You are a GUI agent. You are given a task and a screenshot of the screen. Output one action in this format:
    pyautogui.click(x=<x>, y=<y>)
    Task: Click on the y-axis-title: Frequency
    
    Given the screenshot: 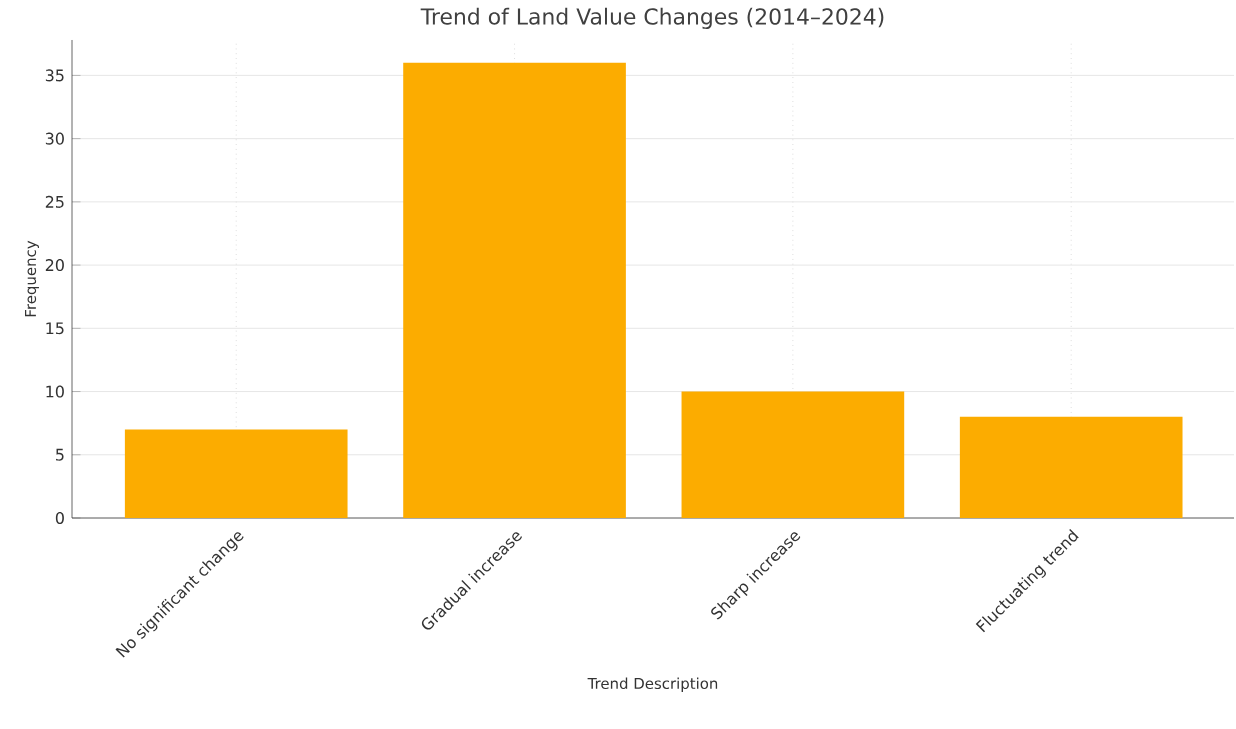 What is the action you would take?
    pyautogui.click(x=32, y=278)
    